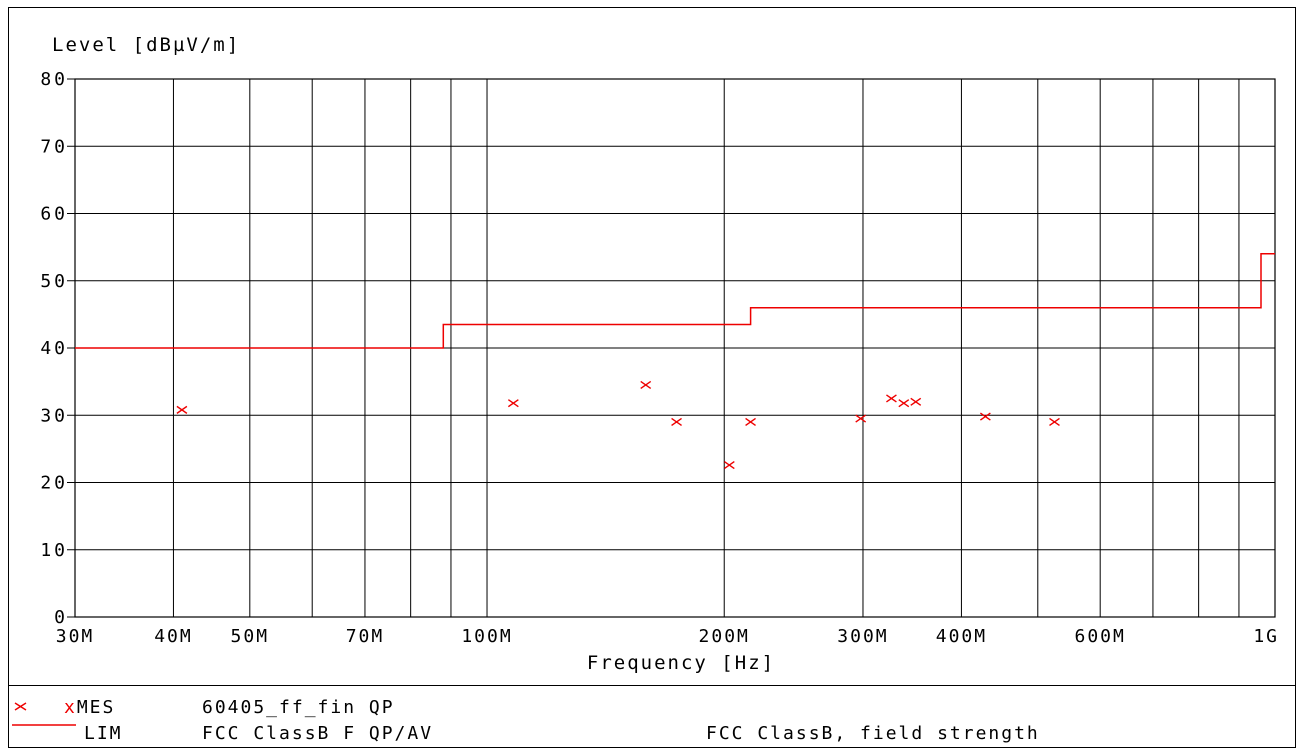  What do you see at coordinates (54, 79) in the screenshot?
I see `y-tick-label: 80` at bounding box center [54, 79].